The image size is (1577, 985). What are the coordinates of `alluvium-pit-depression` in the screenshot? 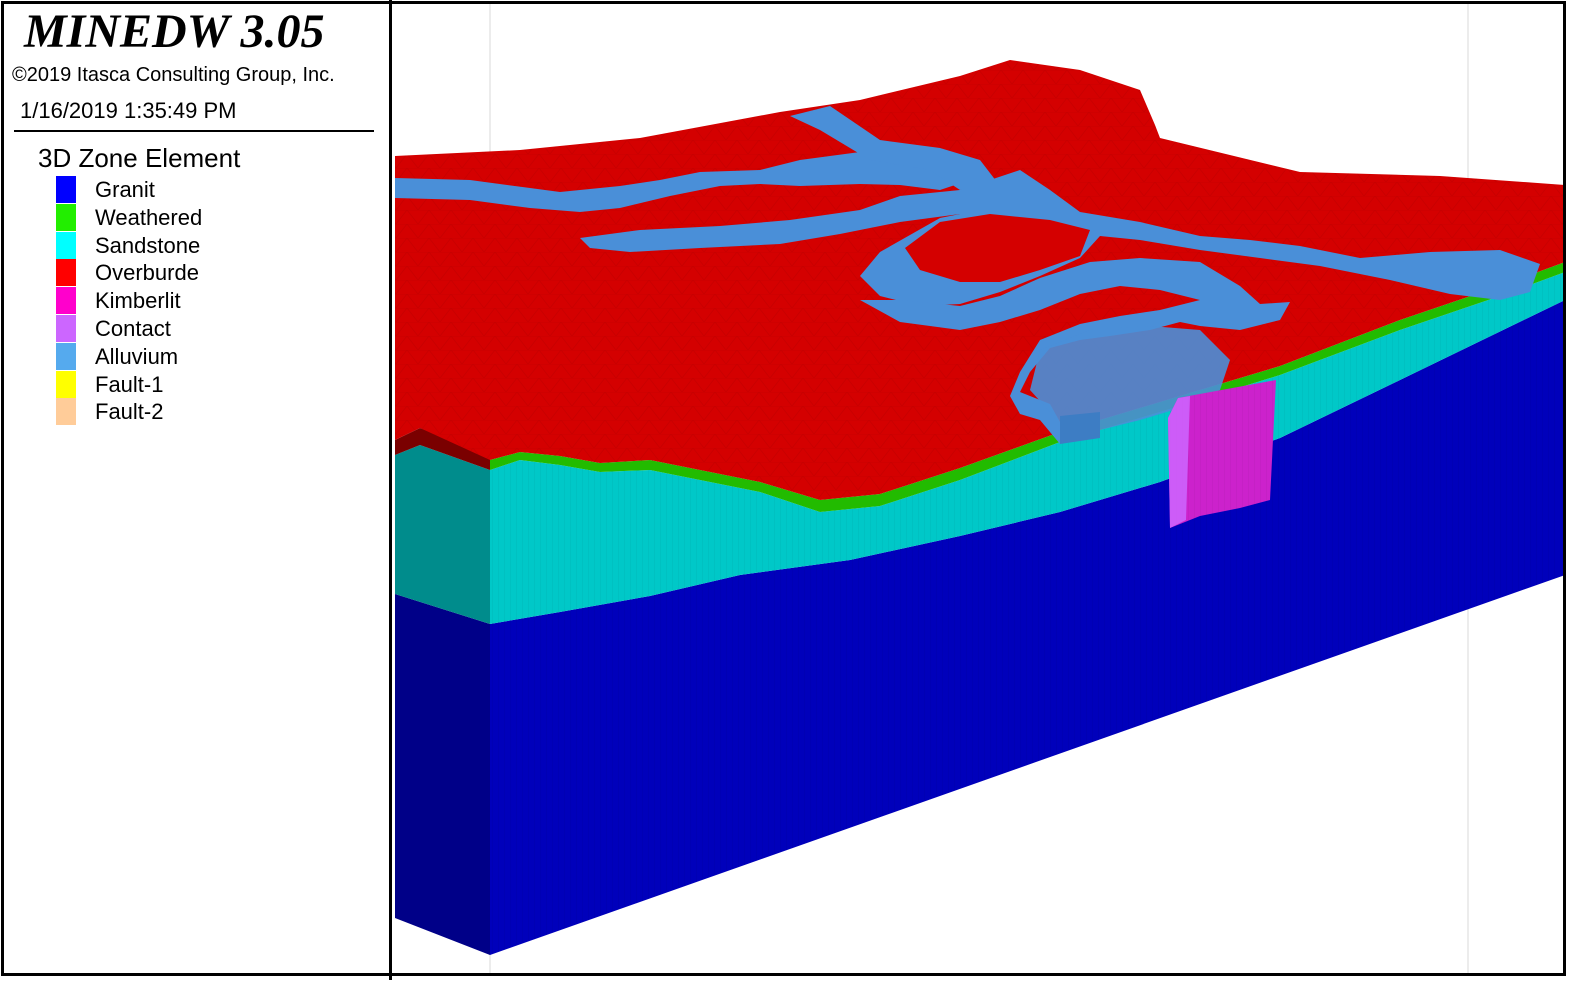 It's located at (1130, 383).